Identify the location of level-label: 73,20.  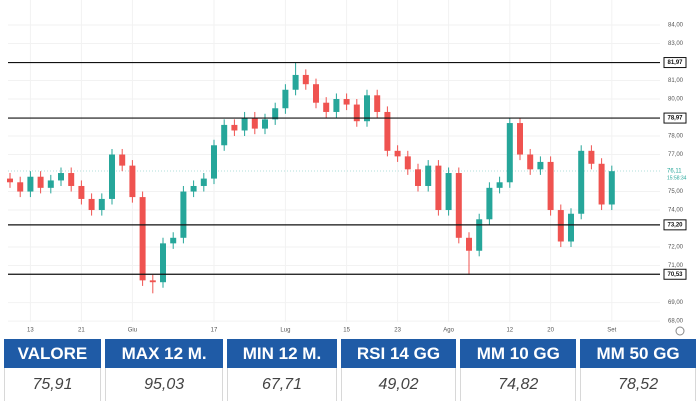
(675, 225).